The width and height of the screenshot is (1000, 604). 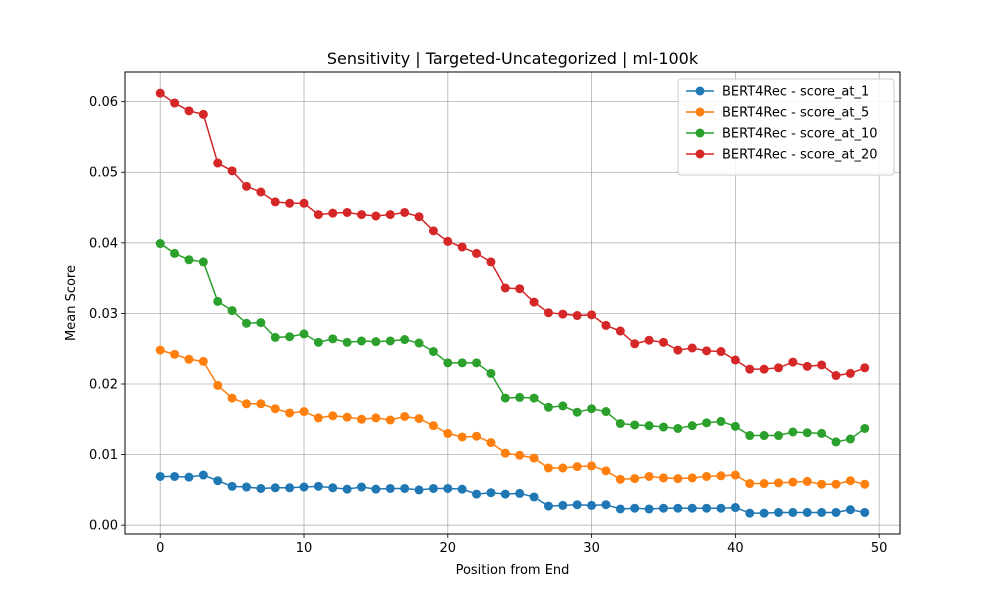 I want to click on x-tick-label: 40, so click(x=735, y=548).